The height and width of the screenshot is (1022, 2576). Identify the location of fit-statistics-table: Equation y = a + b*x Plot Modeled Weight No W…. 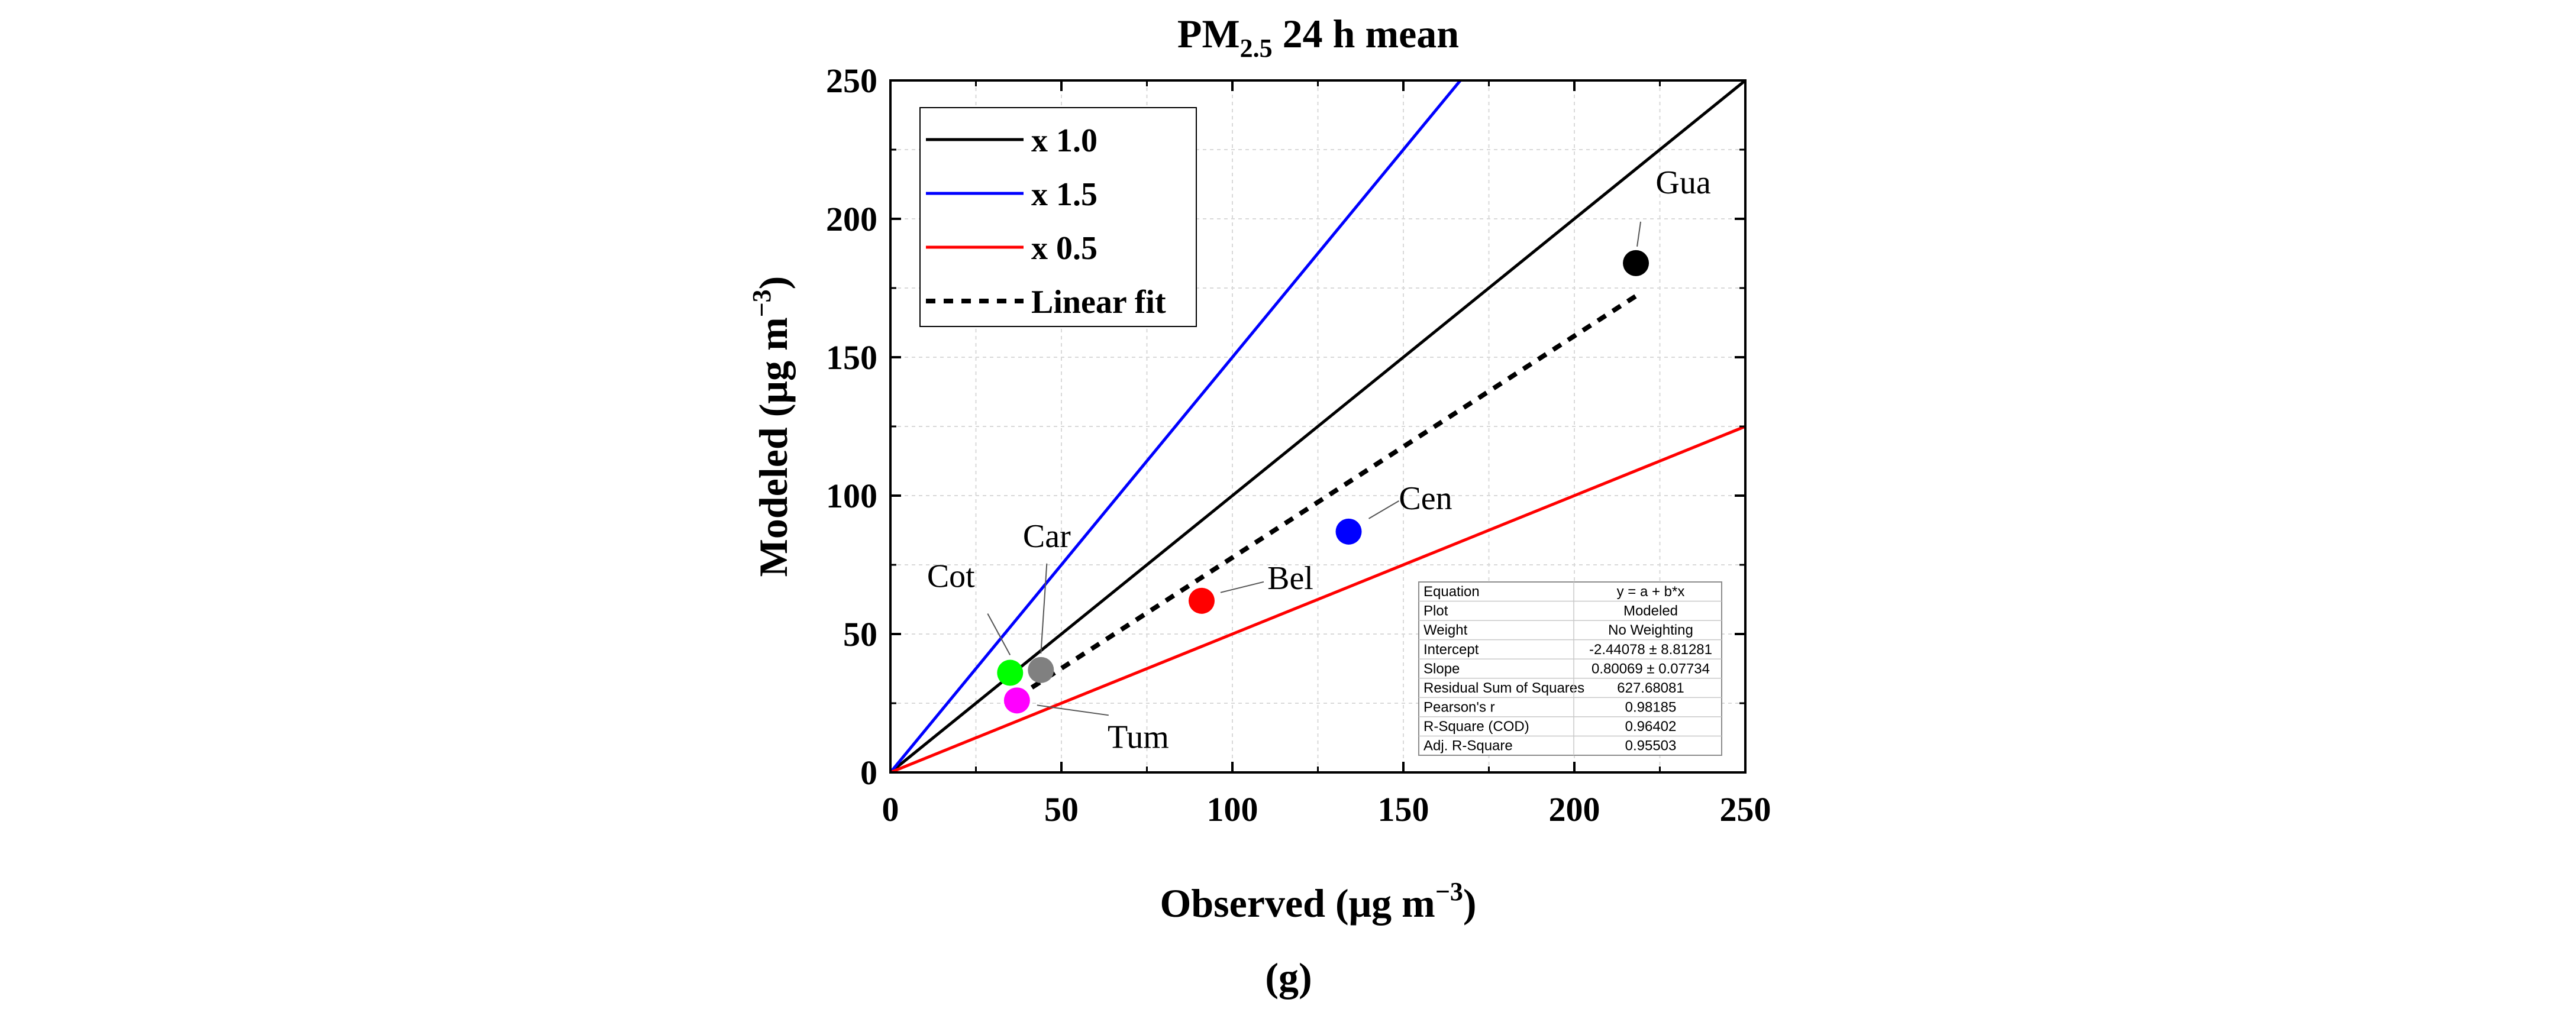
(1570, 668).